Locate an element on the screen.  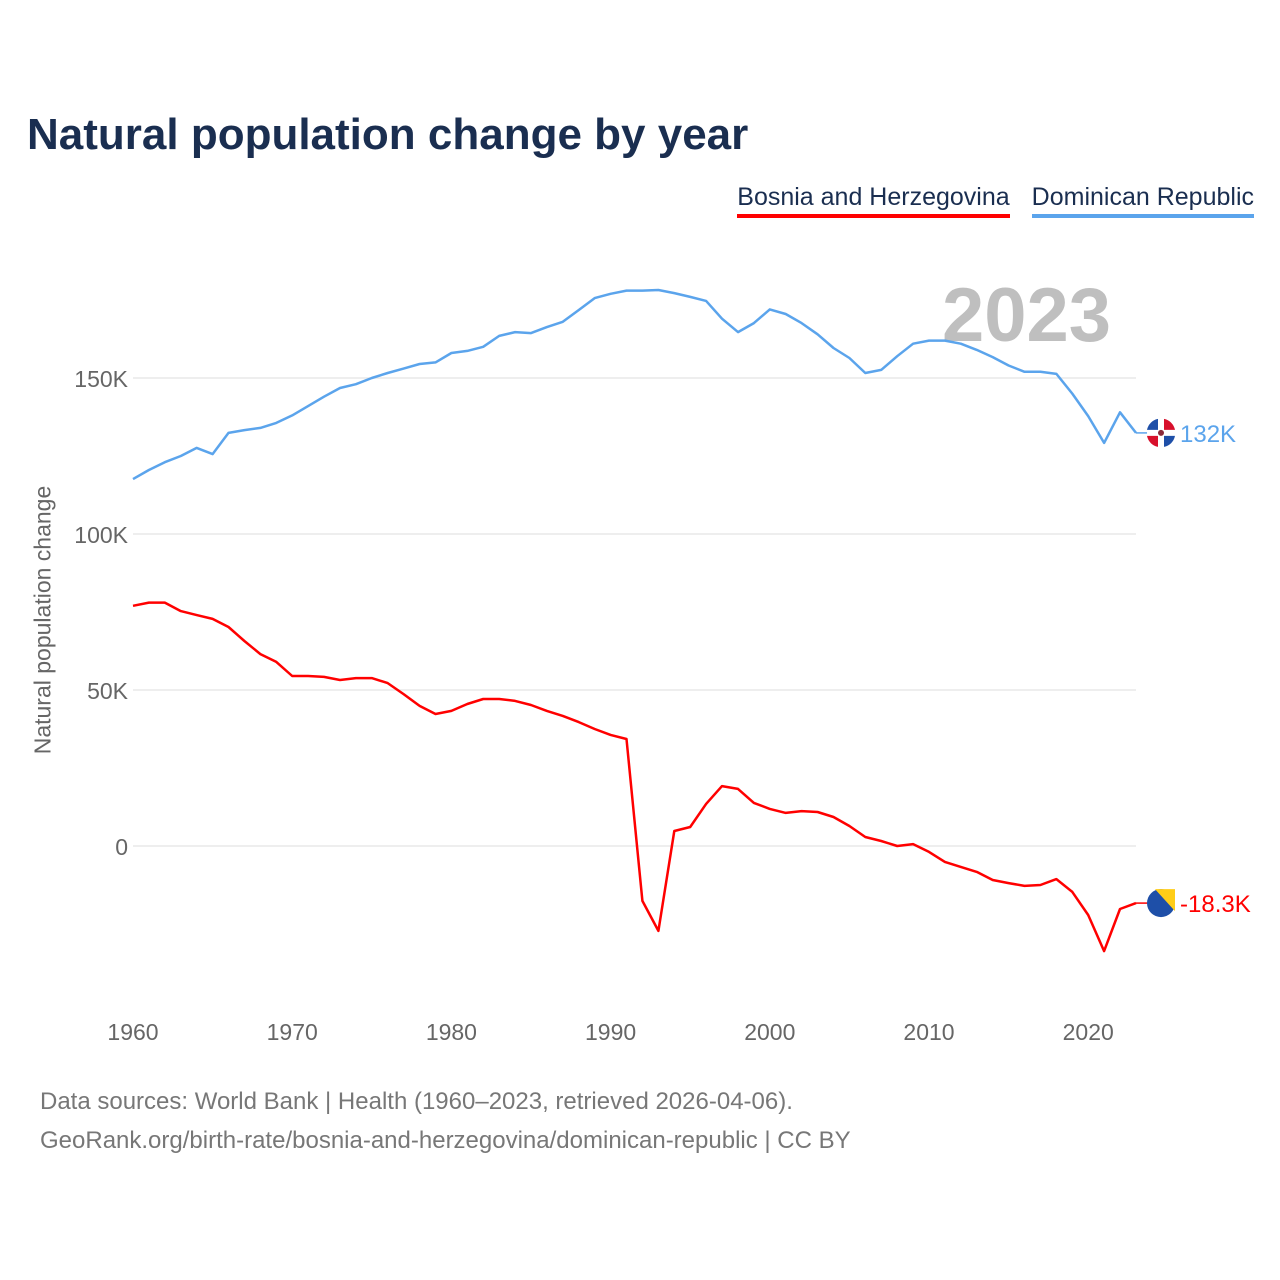
series-line-dominican is located at coordinates (634, 384).